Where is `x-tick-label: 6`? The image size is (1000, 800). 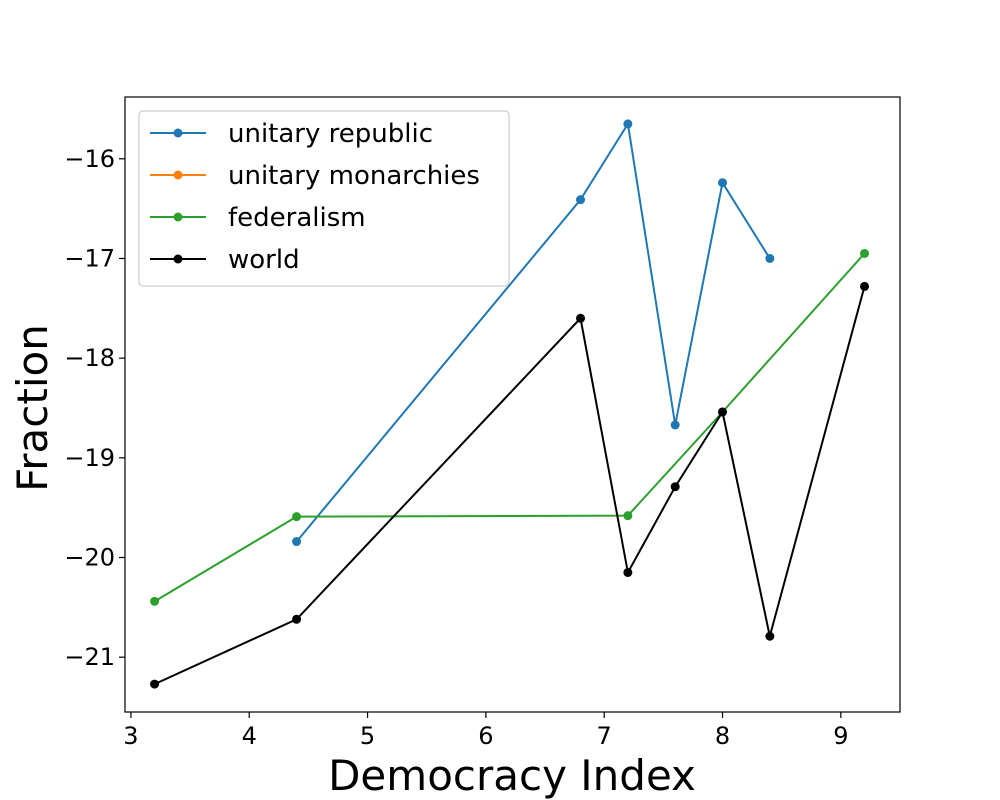 x-tick-label: 6 is located at coordinates (485, 736).